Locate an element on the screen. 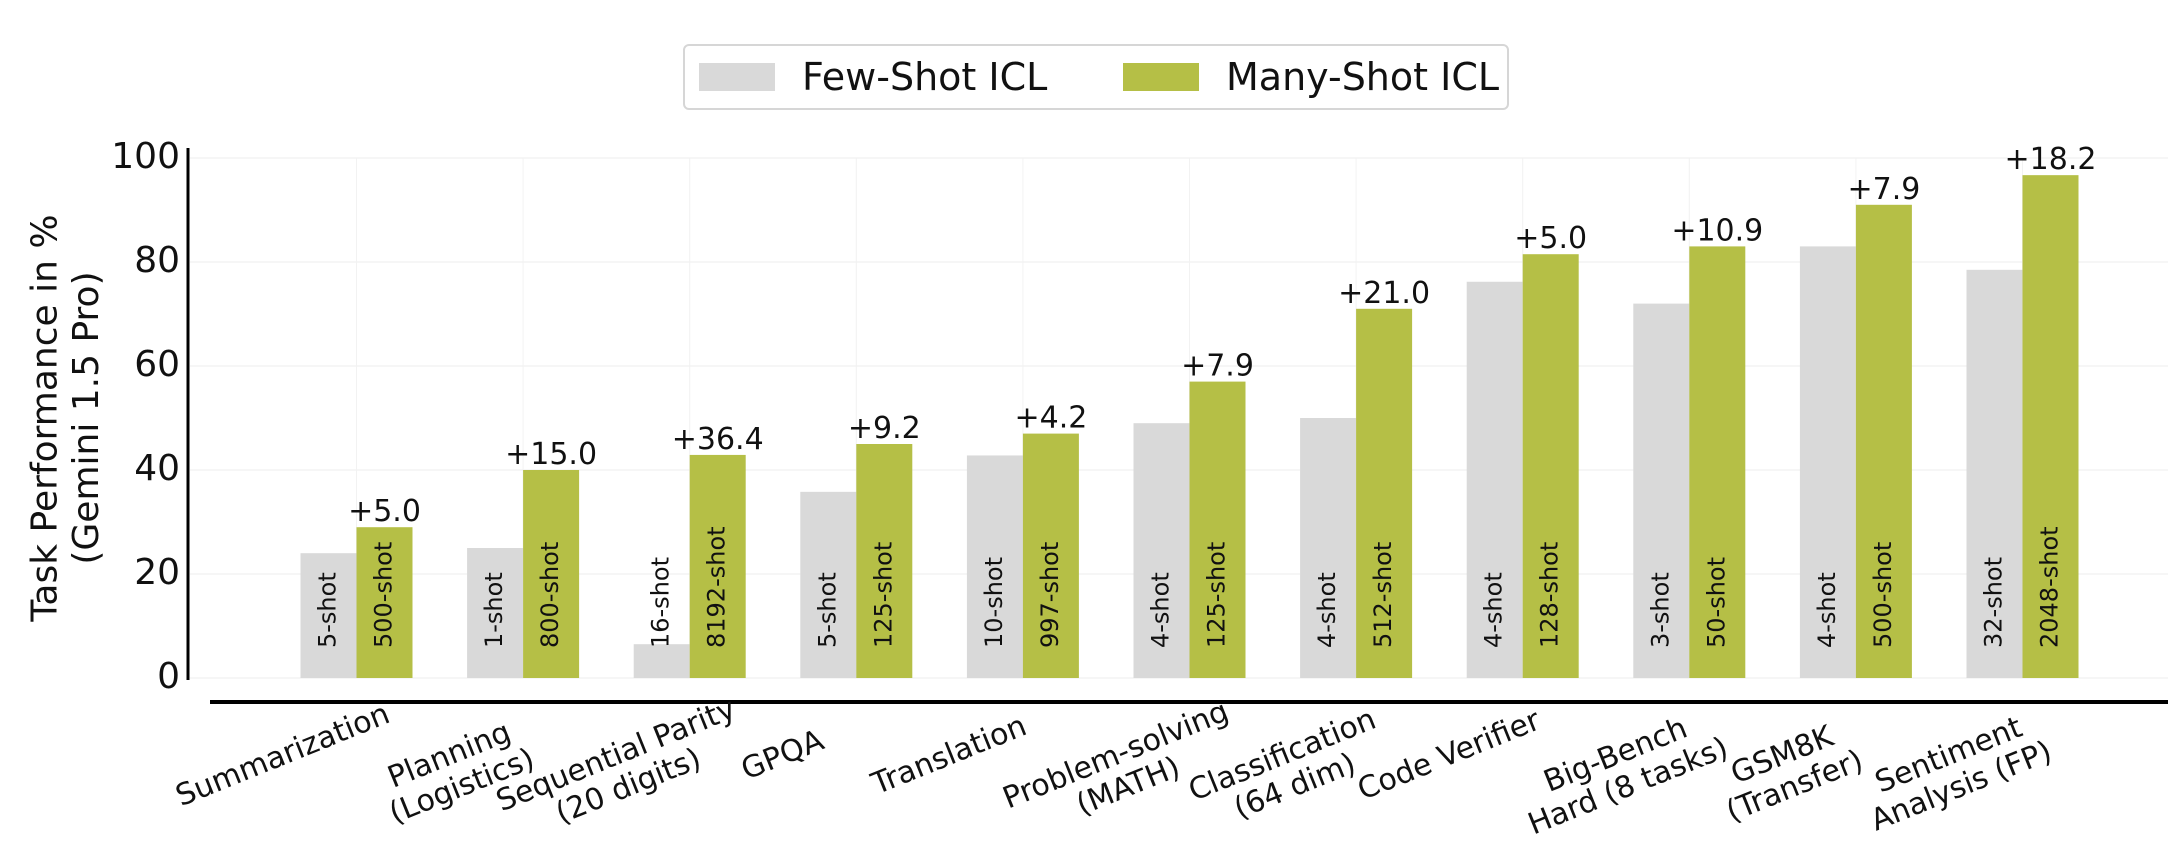  y-tick-label: 20 is located at coordinates (157, 572).